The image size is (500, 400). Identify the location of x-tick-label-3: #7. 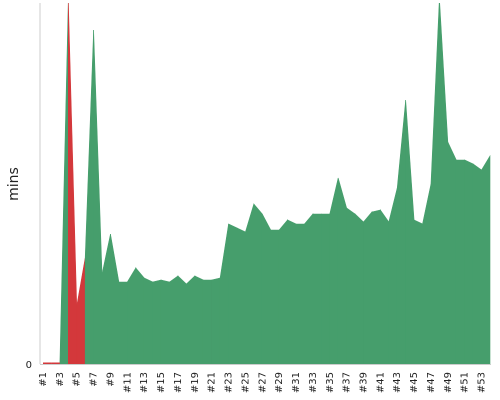
(94, 379).